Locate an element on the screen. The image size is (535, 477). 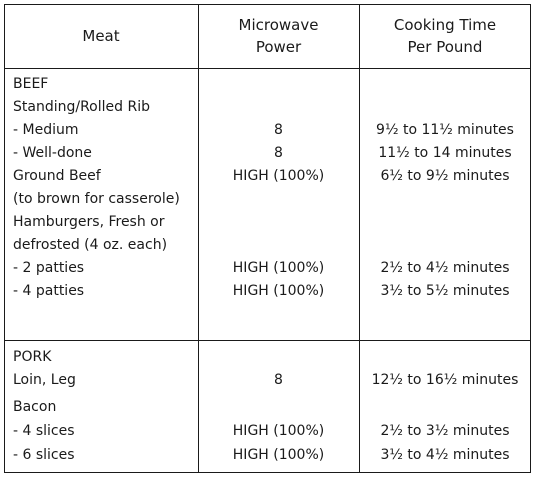
table-row: - 4 slices HIGH (100%) 2½ to 3½ minutes is located at coordinates (267, 431).